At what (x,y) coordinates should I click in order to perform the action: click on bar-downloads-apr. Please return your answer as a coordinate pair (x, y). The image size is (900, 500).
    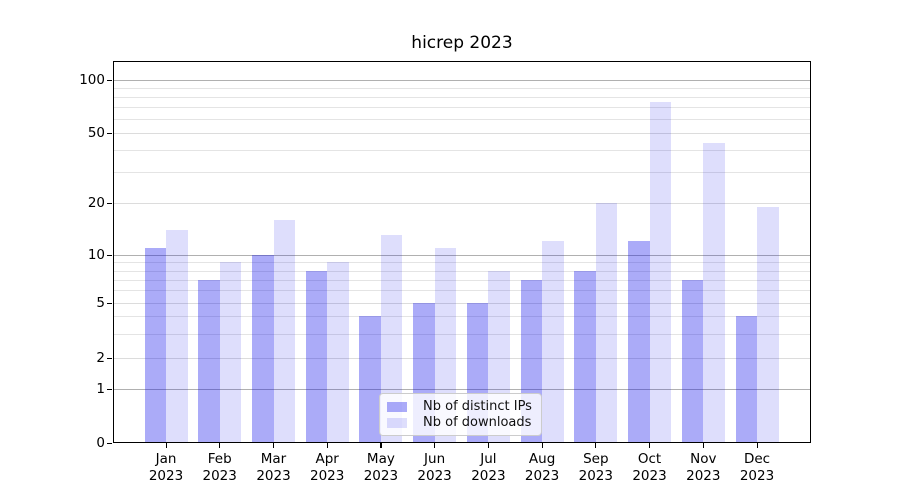
    Looking at the image, I should click on (338, 352).